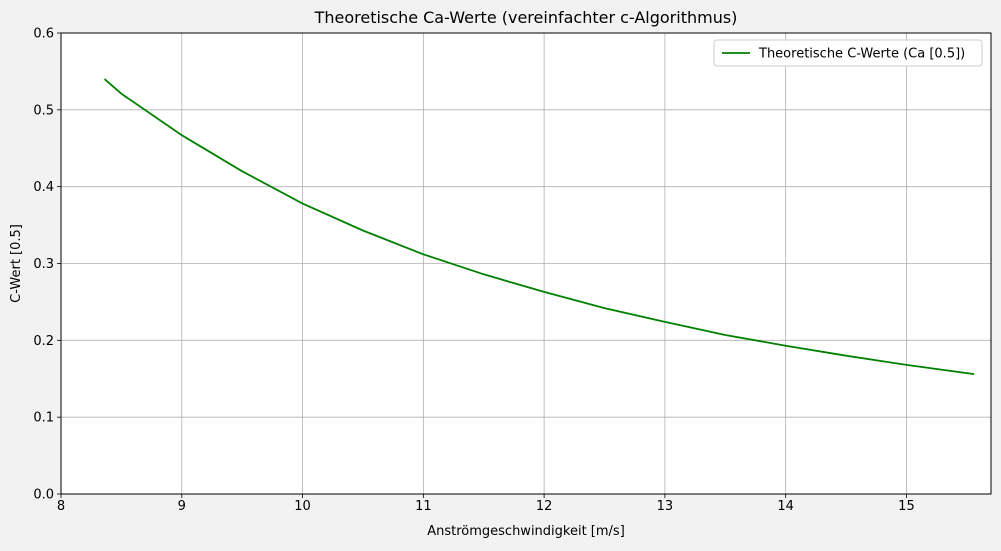 This screenshot has height=551, width=1001. I want to click on x-tick-label: 8, so click(61, 506).